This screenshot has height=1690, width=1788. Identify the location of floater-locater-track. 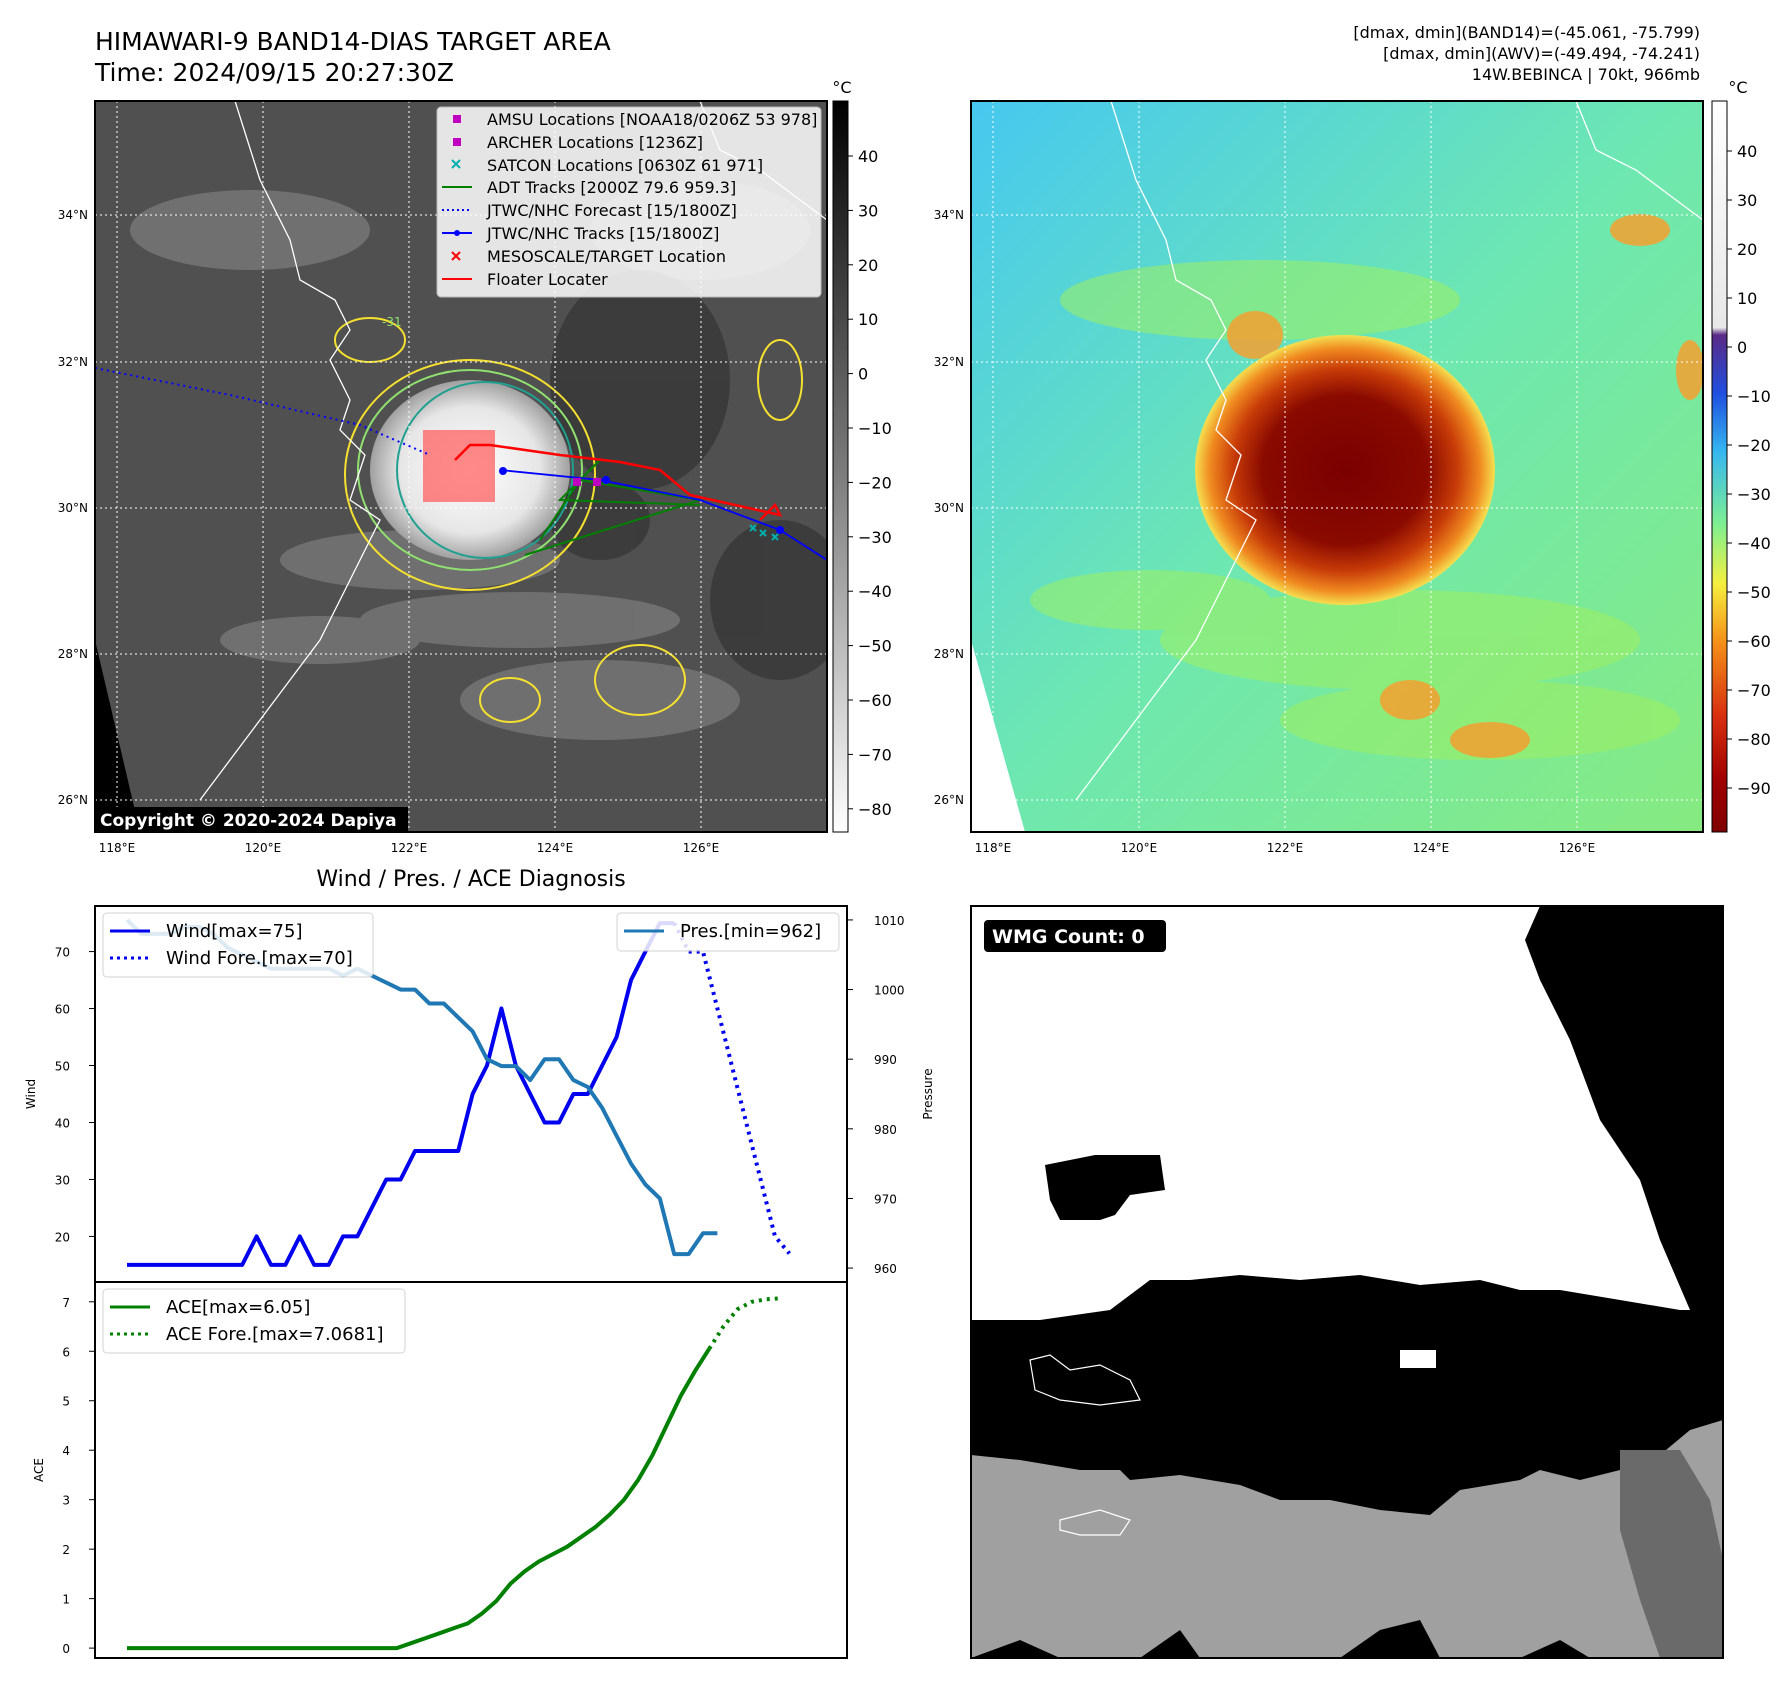
(618, 482).